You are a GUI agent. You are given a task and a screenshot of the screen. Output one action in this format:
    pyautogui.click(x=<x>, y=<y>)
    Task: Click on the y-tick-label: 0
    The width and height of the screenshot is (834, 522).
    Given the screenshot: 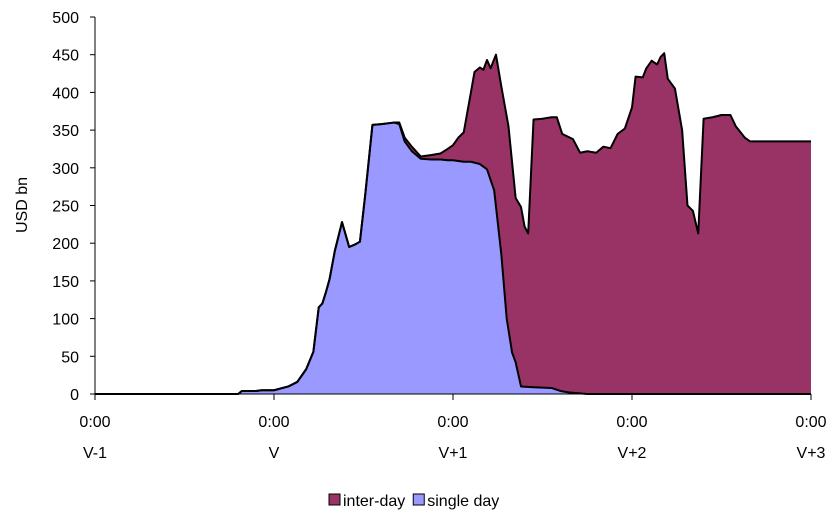 What is the action you would take?
    pyautogui.click(x=74, y=395)
    